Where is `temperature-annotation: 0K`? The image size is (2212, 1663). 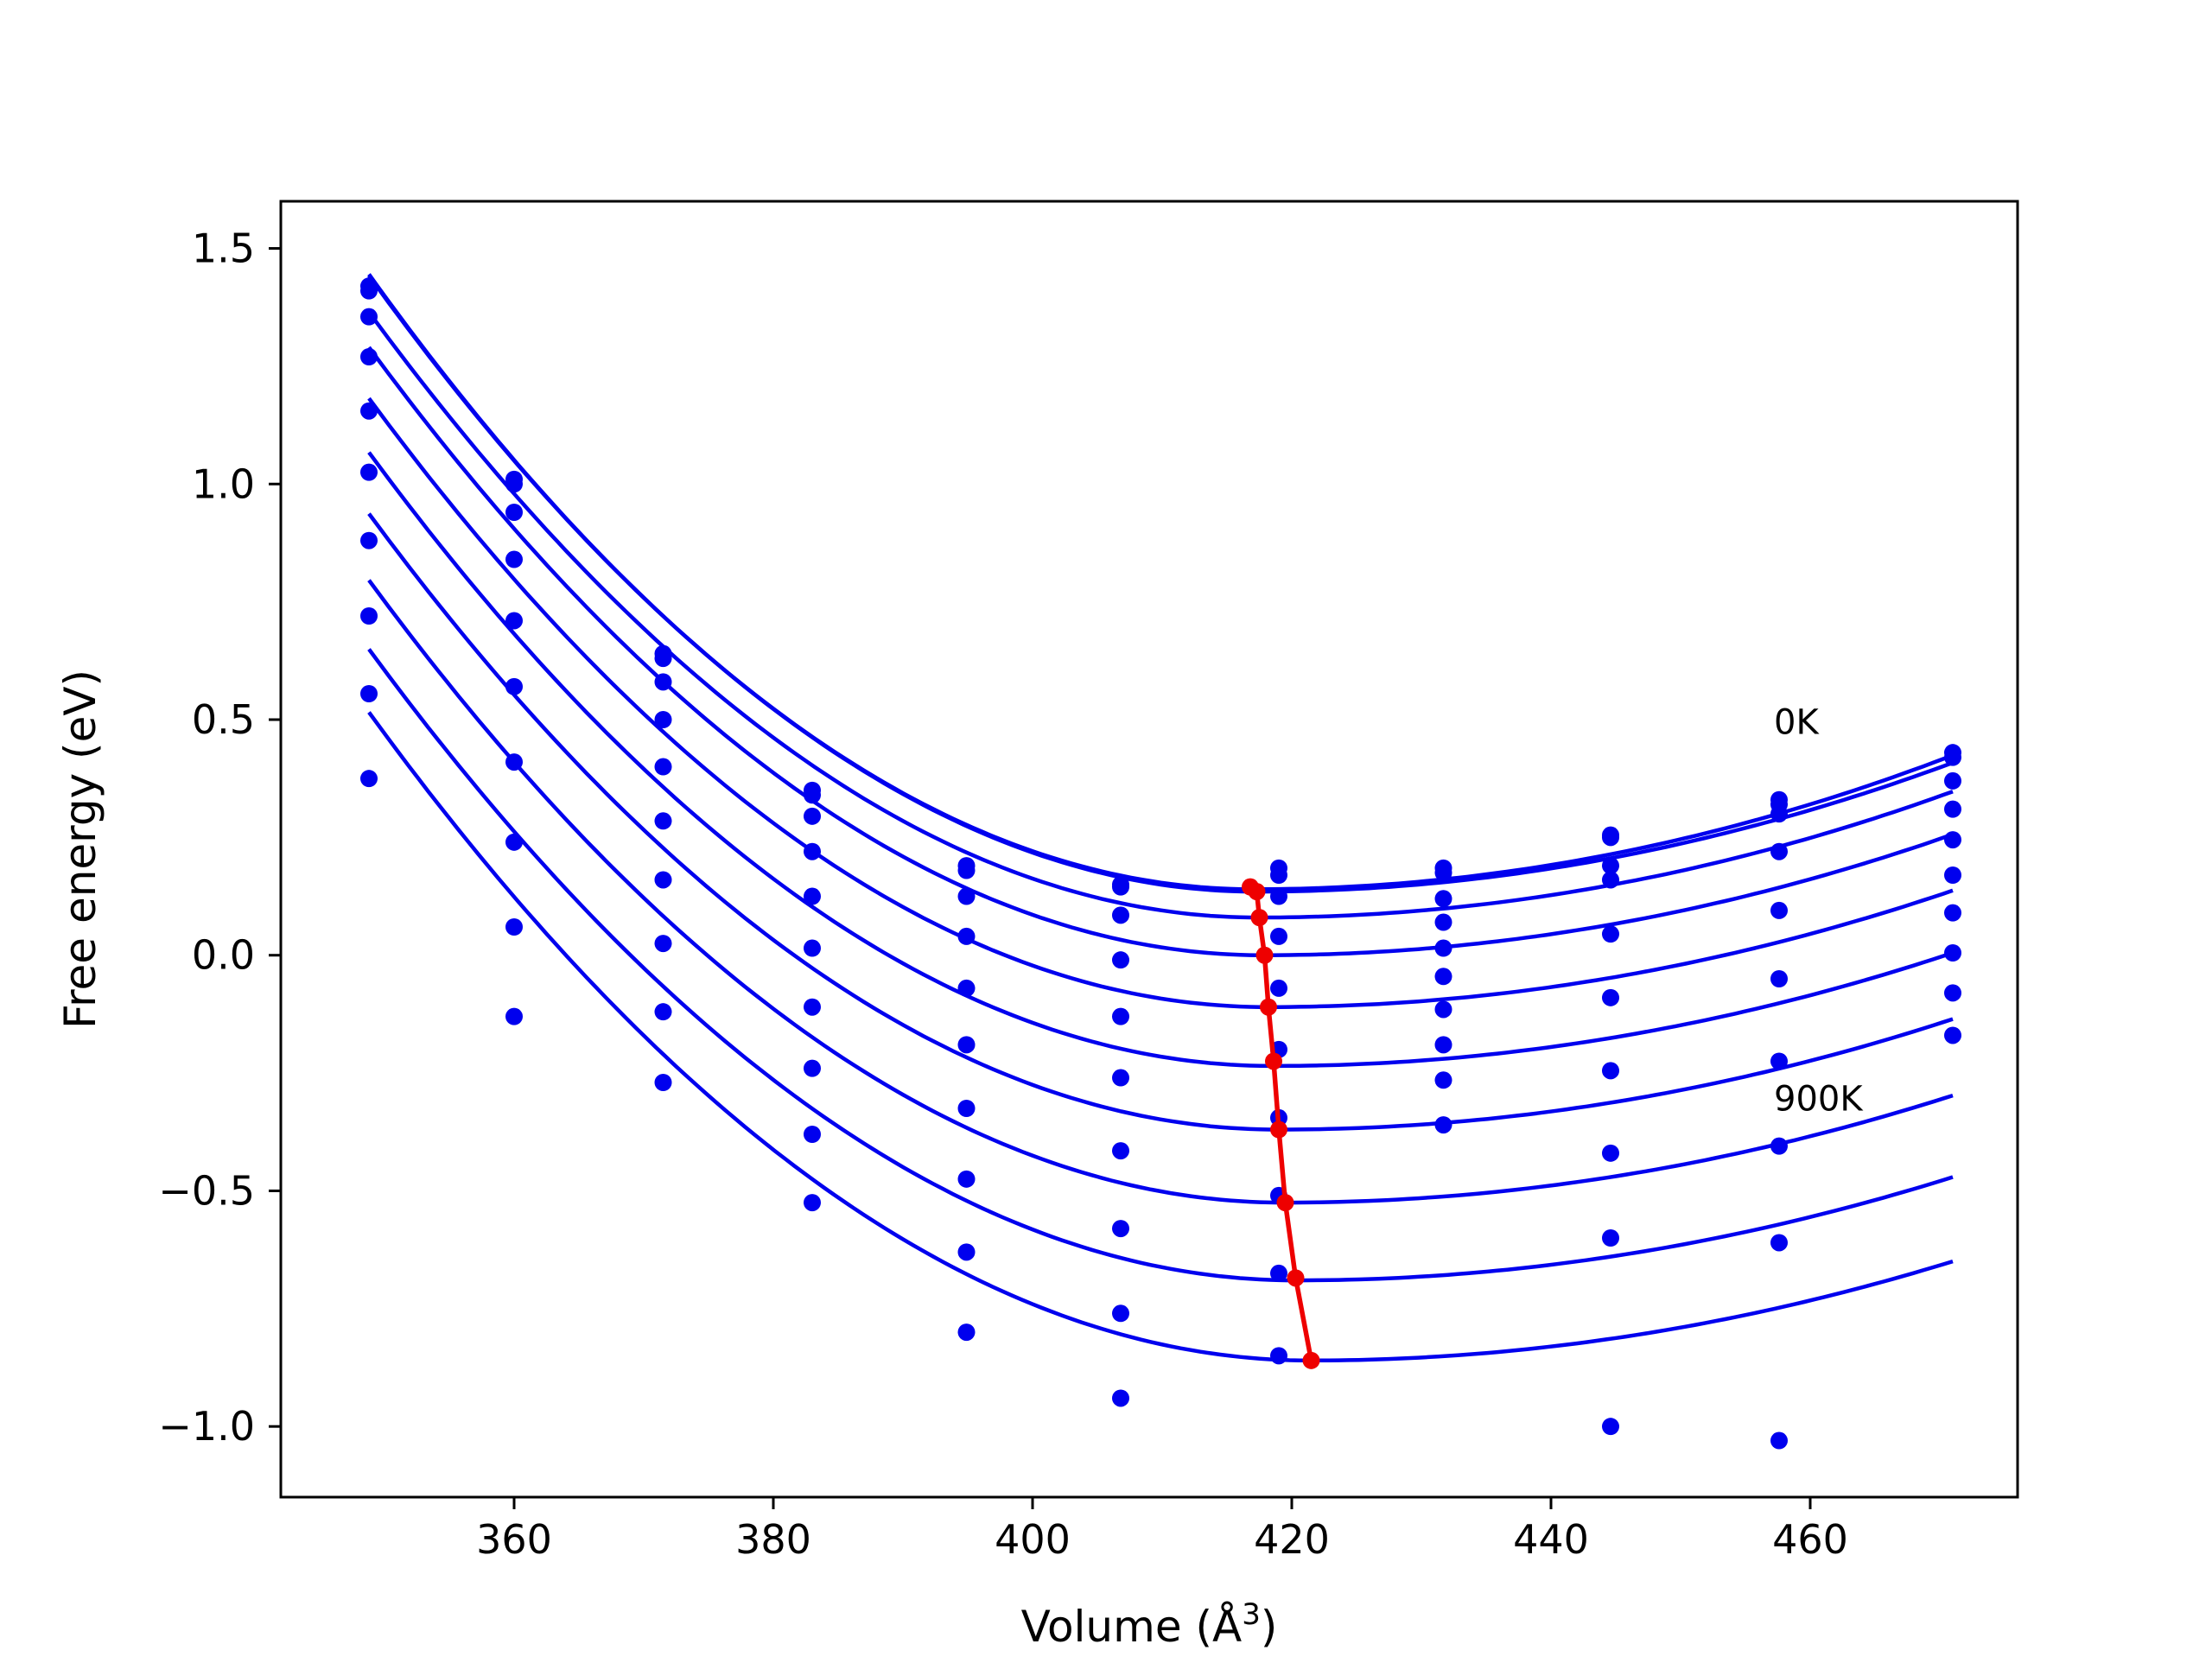
temperature-annotation: 0K is located at coordinates (1797, 722).